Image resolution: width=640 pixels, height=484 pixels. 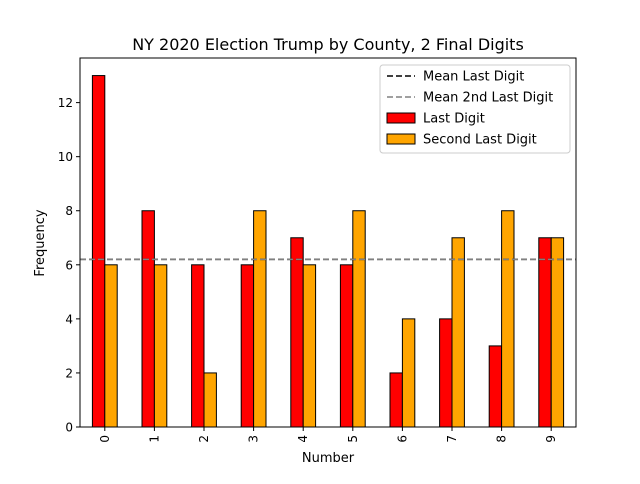 What do you see at coordinates (303, 439) in the screenshot?
I see `x-tick-label-4: 4` at bounding box center [303, 439].